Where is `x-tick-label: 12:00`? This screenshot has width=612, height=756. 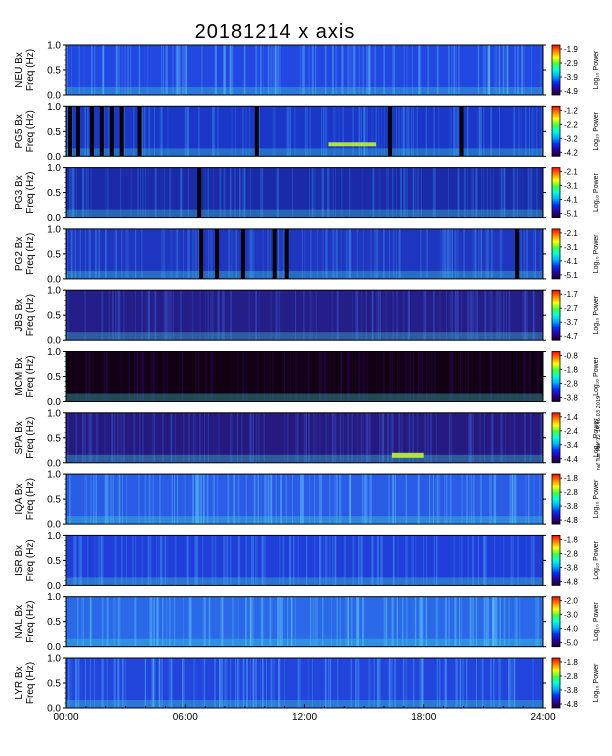
x-tick-label: 12:00 is located at coordinates (304, 717).